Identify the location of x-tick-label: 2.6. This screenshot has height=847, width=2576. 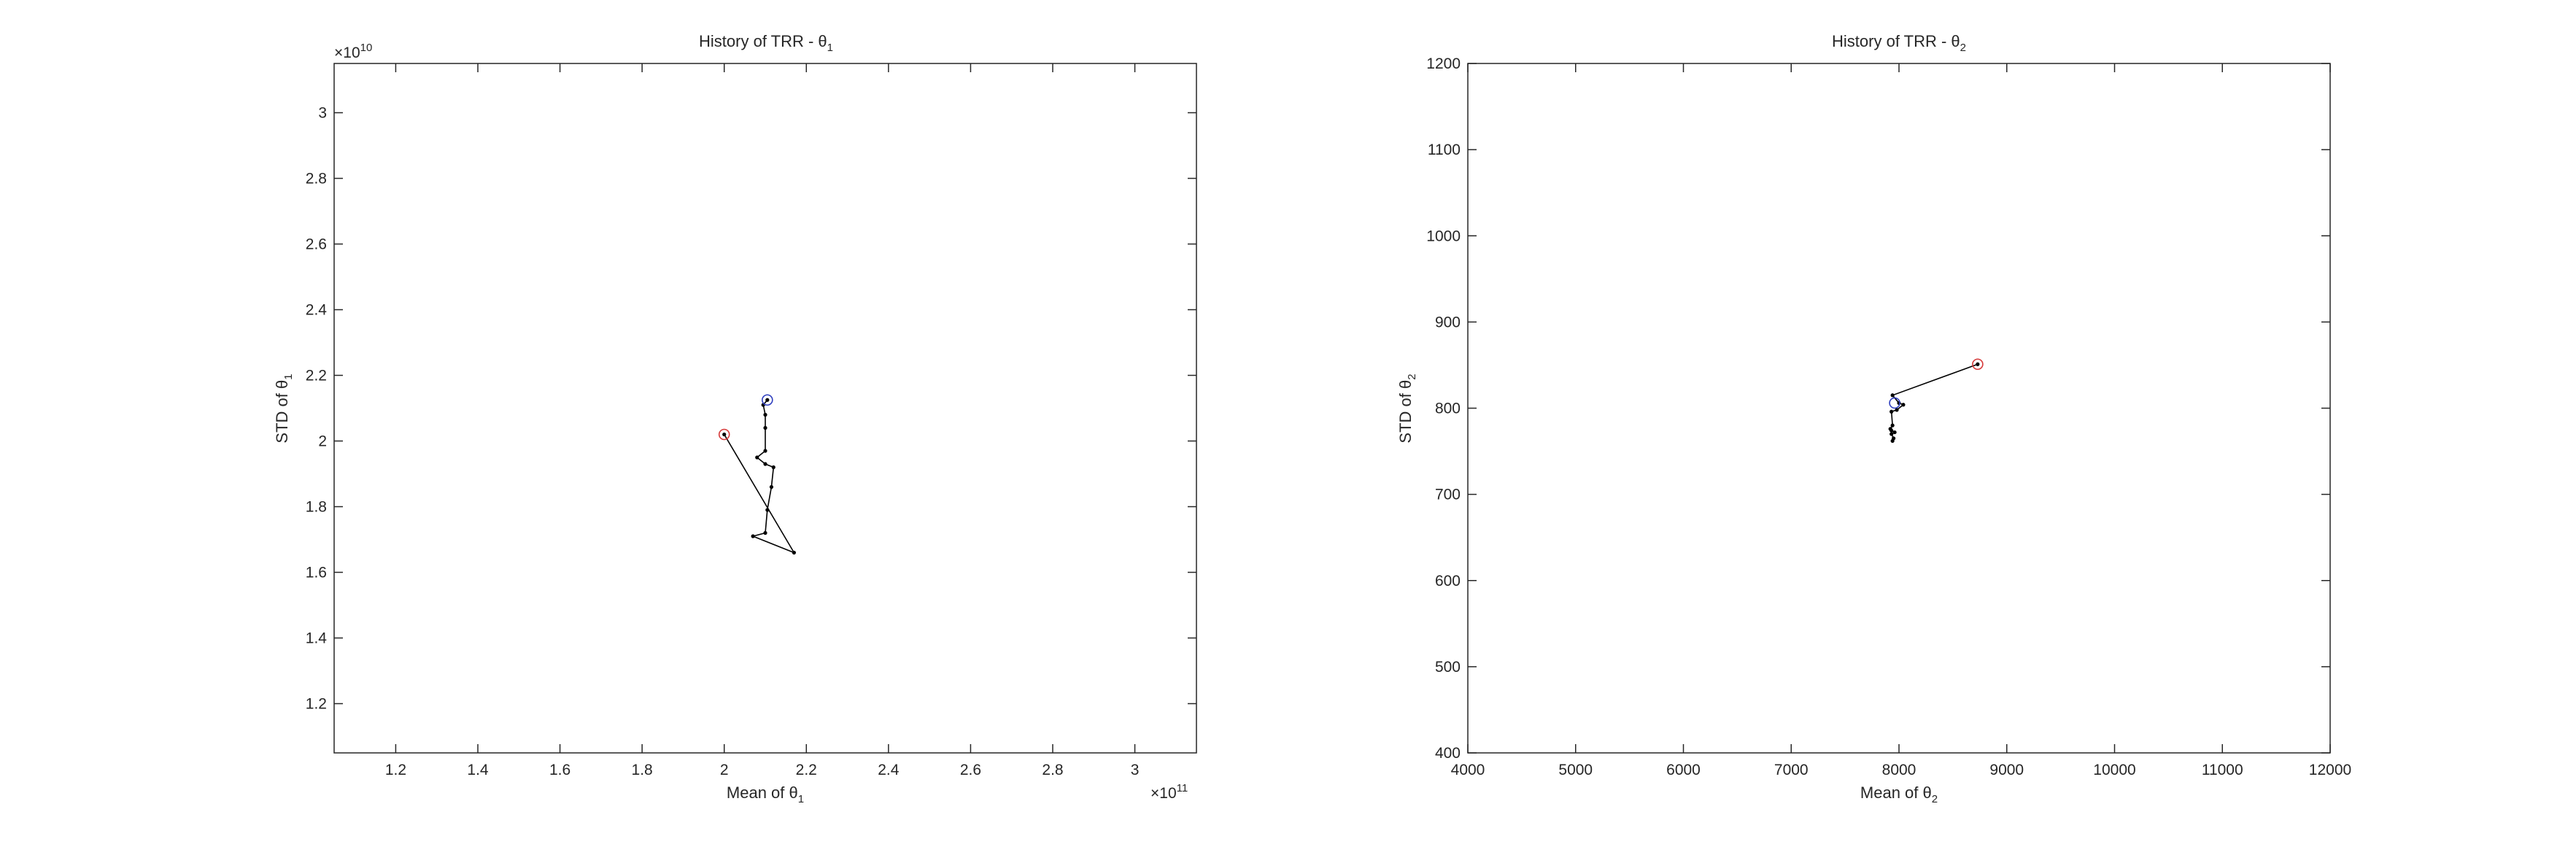
(970, 770).